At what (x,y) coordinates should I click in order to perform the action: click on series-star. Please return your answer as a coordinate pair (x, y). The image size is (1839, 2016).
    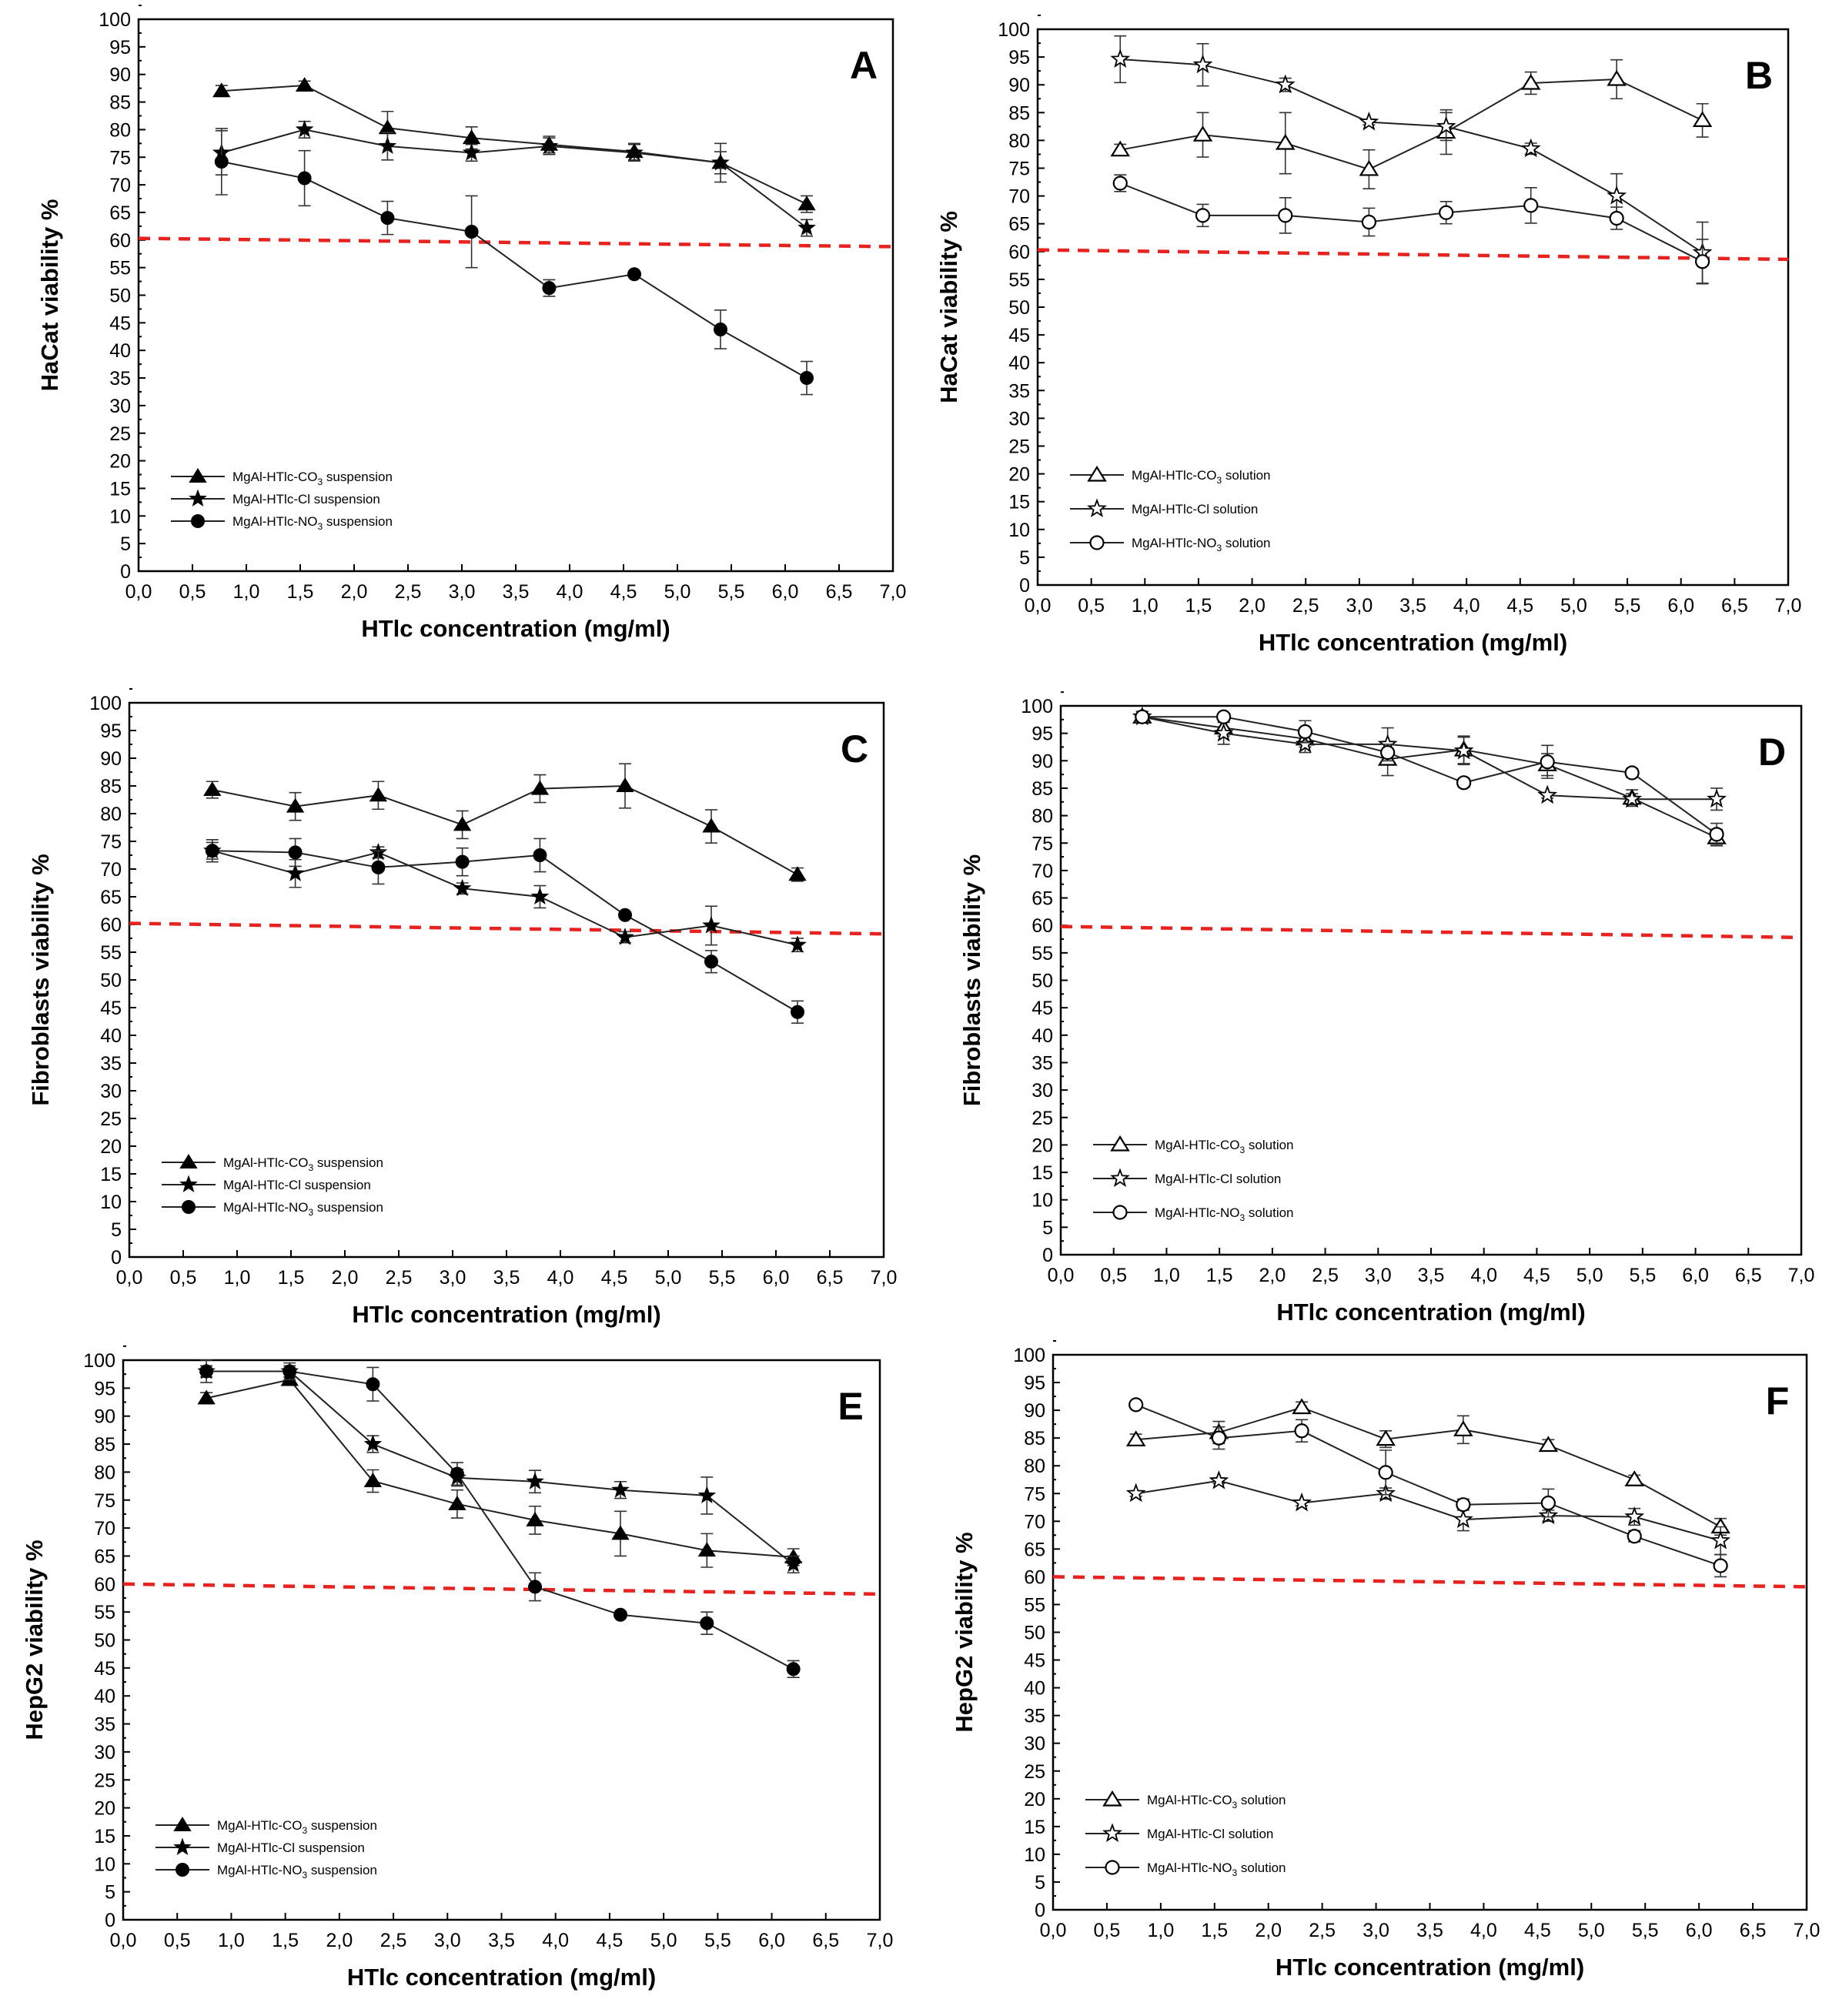
    Looking at the image, I should click on (504, 896).